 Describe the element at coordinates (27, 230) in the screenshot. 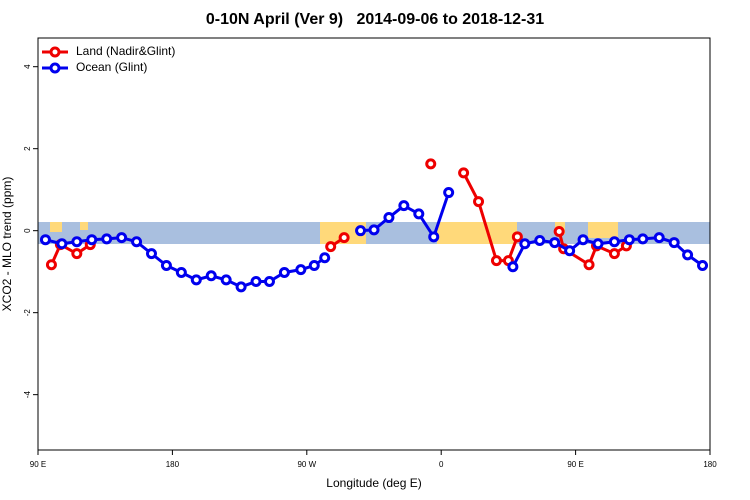

I see `y-tick-label: 0` at that location.